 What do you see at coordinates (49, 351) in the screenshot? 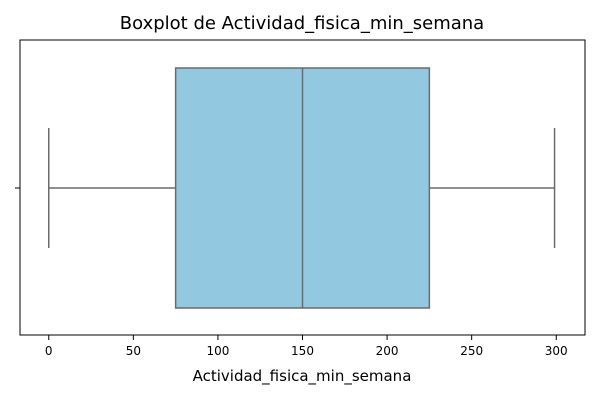
I see `x-tick-label: 0` at bounding box center [49, 351].